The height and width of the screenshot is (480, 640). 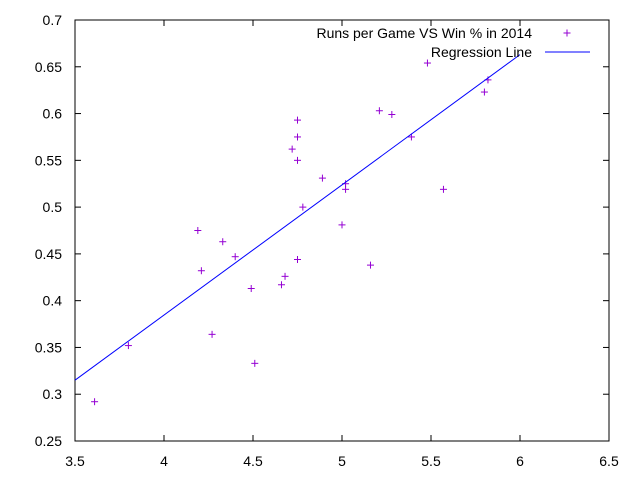 I want to click on legend-entry: Runs per Game VS Win % in 2014, so click(x=443, y=33).